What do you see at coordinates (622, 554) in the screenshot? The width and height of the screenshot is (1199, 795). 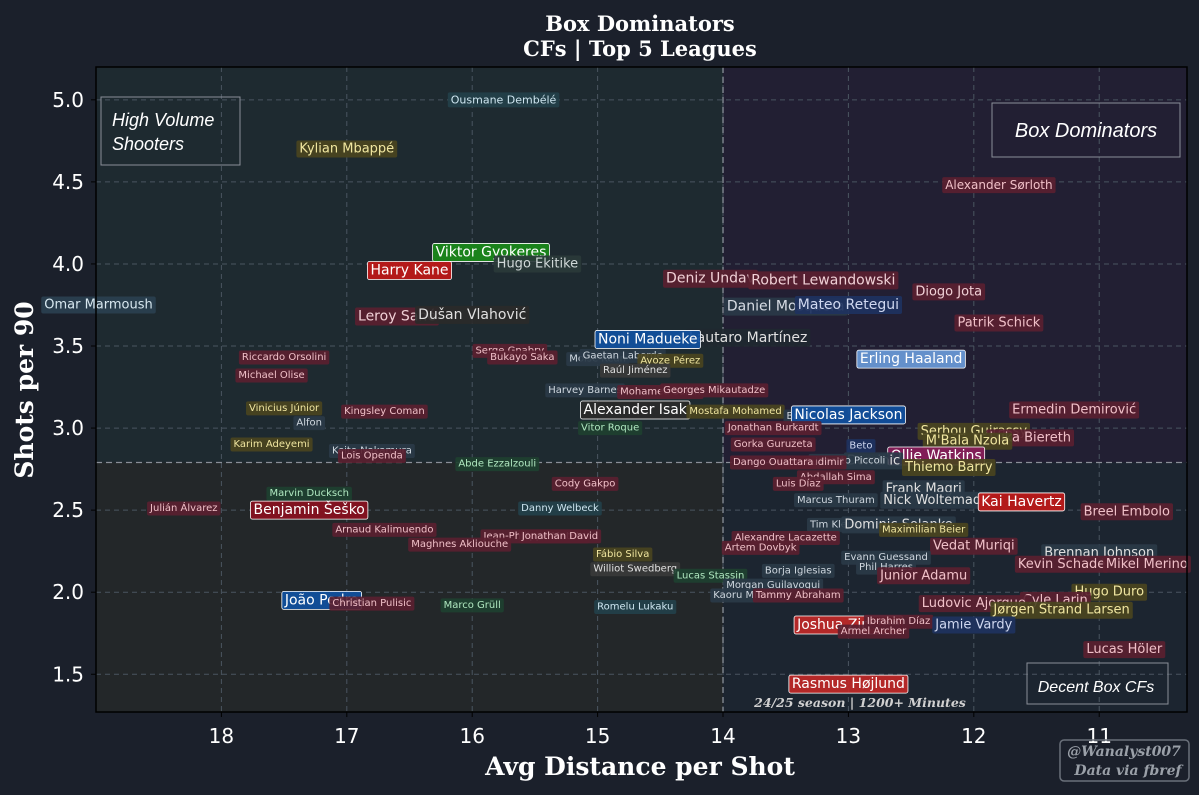 I see `player-label-text: Fábio Silva` at bounding box center [622, 554].